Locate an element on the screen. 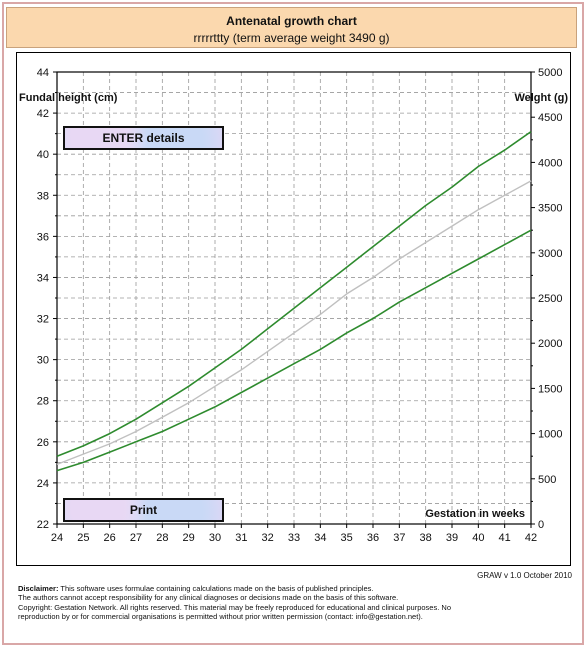 This screenshot has height=649, width=588. x-tick-label: 40 is located at coordinates (478, 538).